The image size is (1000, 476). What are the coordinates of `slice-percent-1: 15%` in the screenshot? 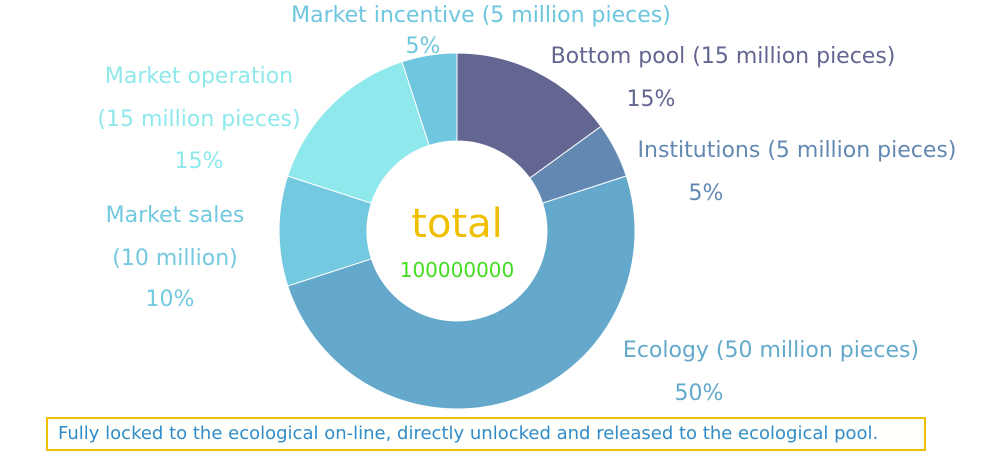 It's located at (651, 99).